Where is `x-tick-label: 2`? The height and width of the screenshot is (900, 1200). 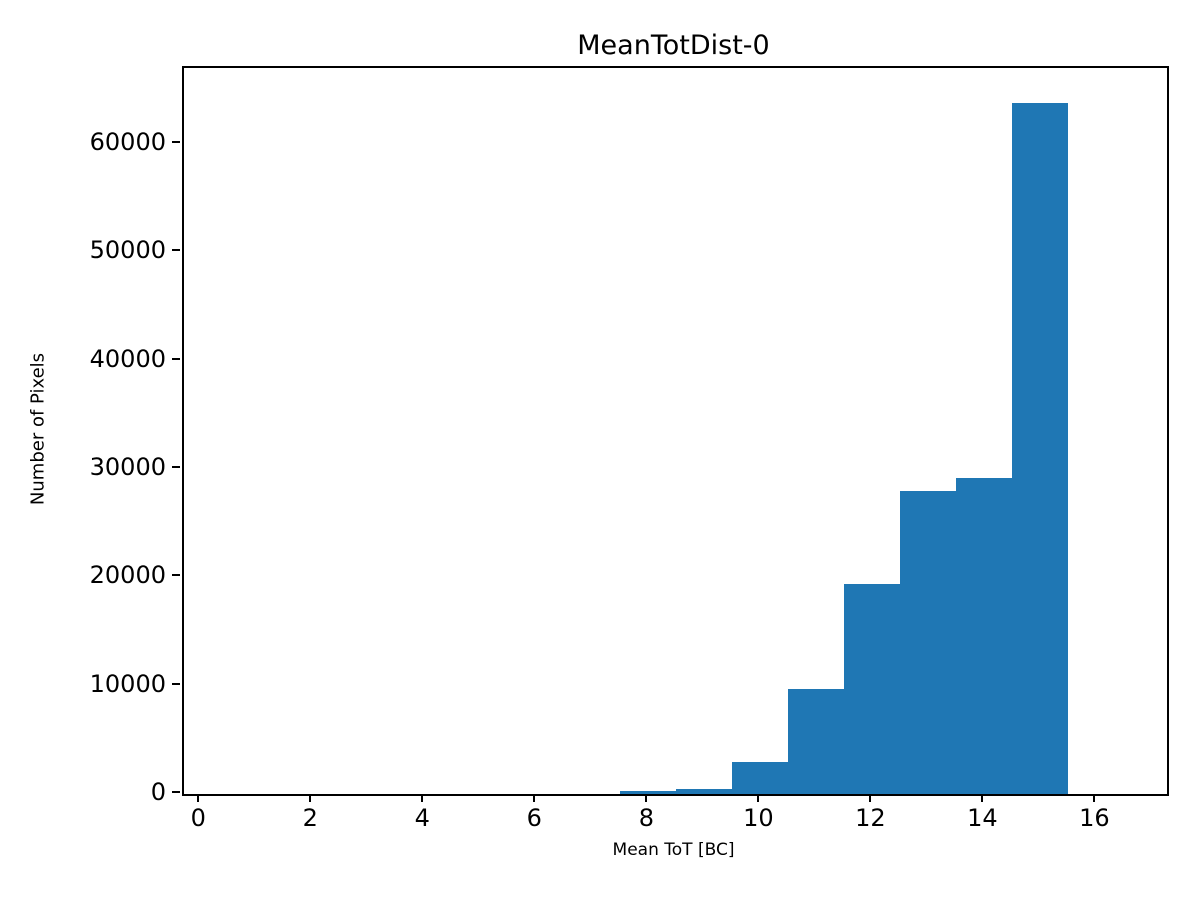
x-tick-label: 2 is located at coordinates (310, 818).